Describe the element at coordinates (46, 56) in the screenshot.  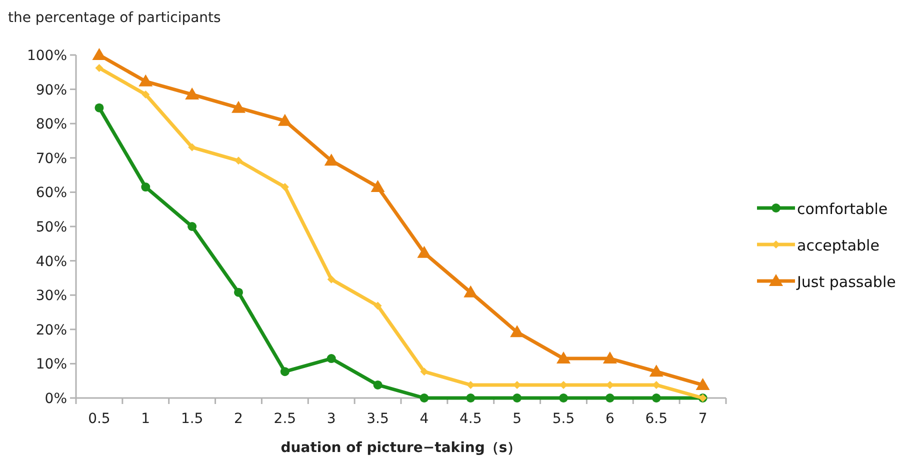
I see `y-tick-label: 100%` at that location.